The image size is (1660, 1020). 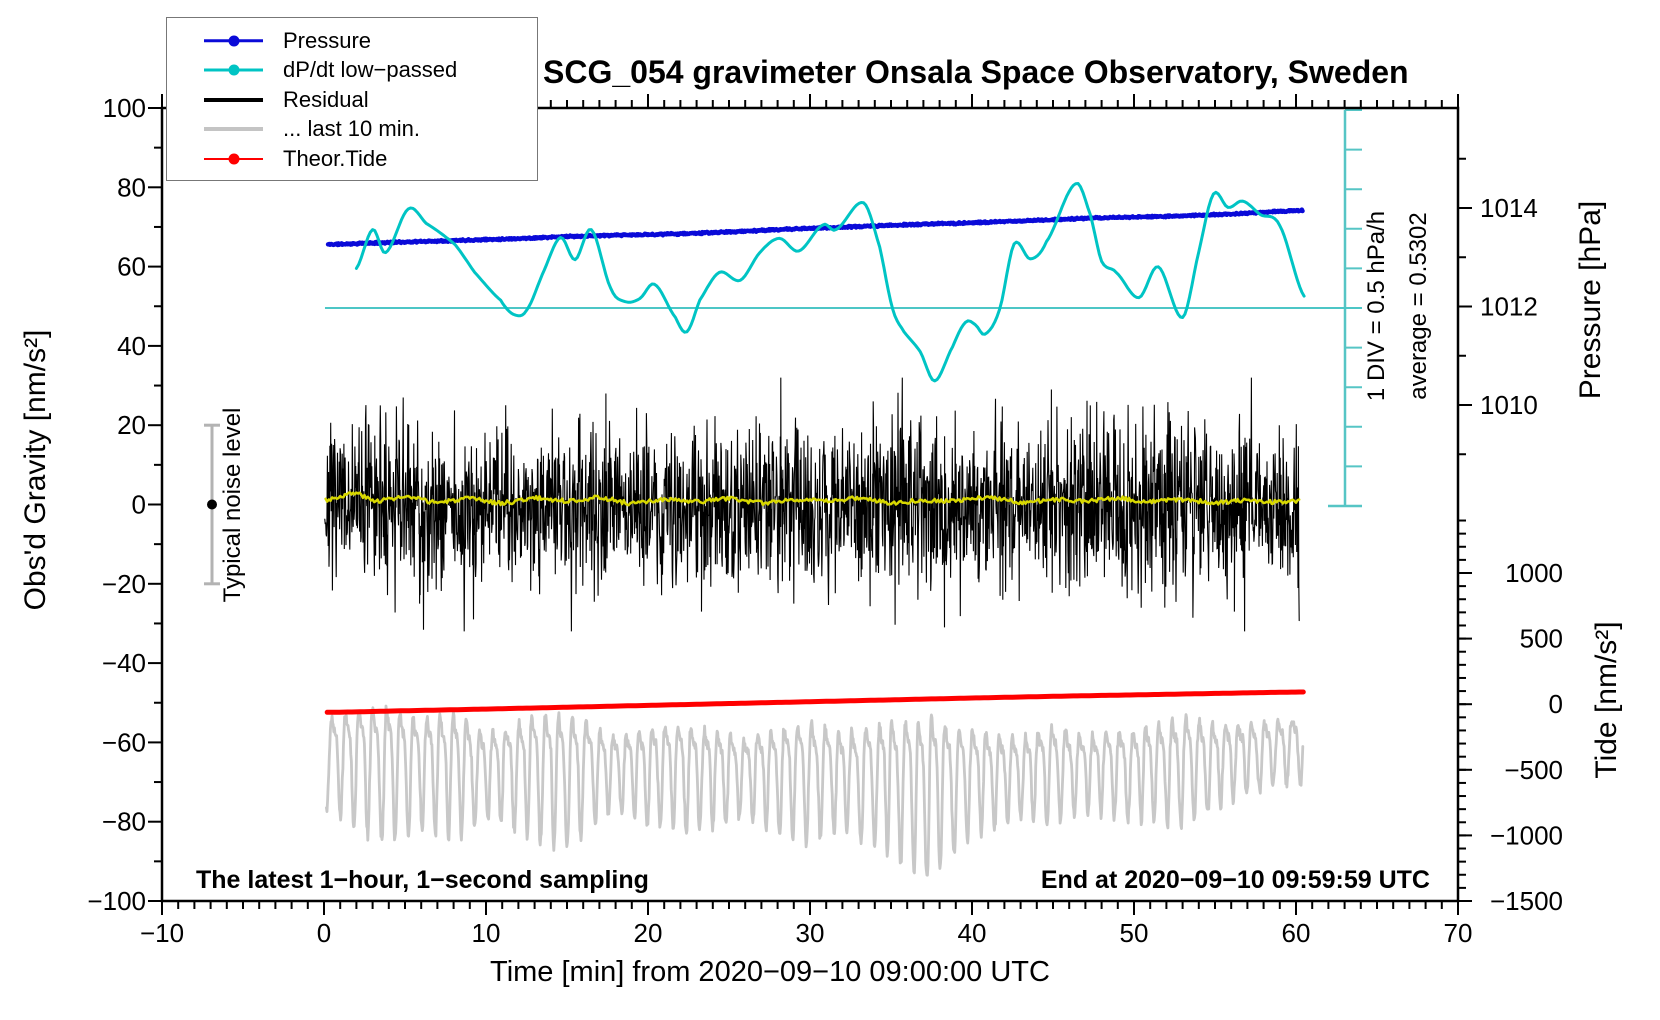 What do you see at coordinates (1134, 933) in the screenshot?
I see `x-tick-label: 50` at bounding box center [1134, 933].